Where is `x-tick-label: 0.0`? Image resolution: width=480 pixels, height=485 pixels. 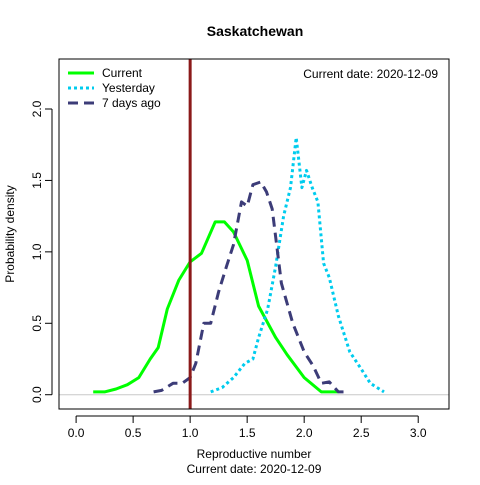 x-tick-label: 0.0 is located at coordinates (76, 433).